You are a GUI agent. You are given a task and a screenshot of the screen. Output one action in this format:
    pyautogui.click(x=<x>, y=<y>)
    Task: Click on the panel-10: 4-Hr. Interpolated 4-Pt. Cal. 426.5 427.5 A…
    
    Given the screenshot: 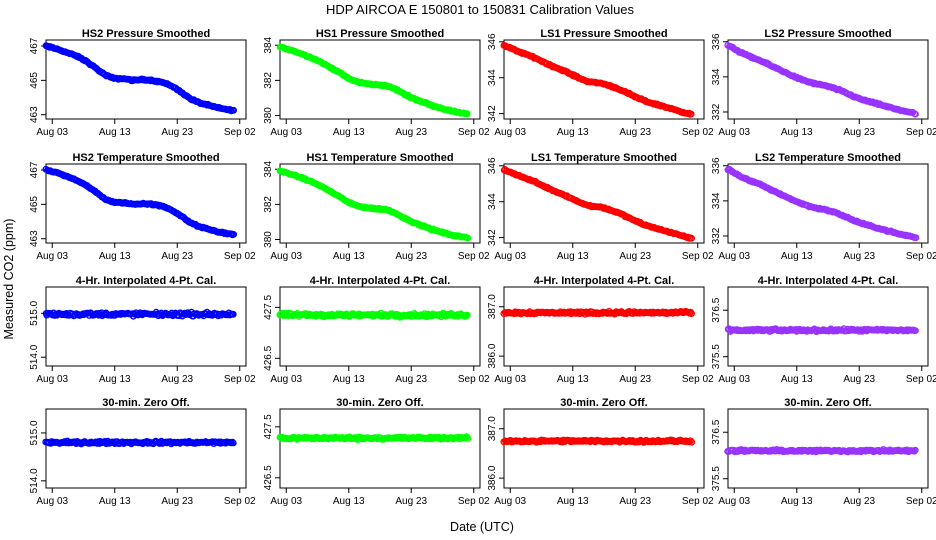 What is the action you would take?
    pyautogui.click(x=376, y=330)
    